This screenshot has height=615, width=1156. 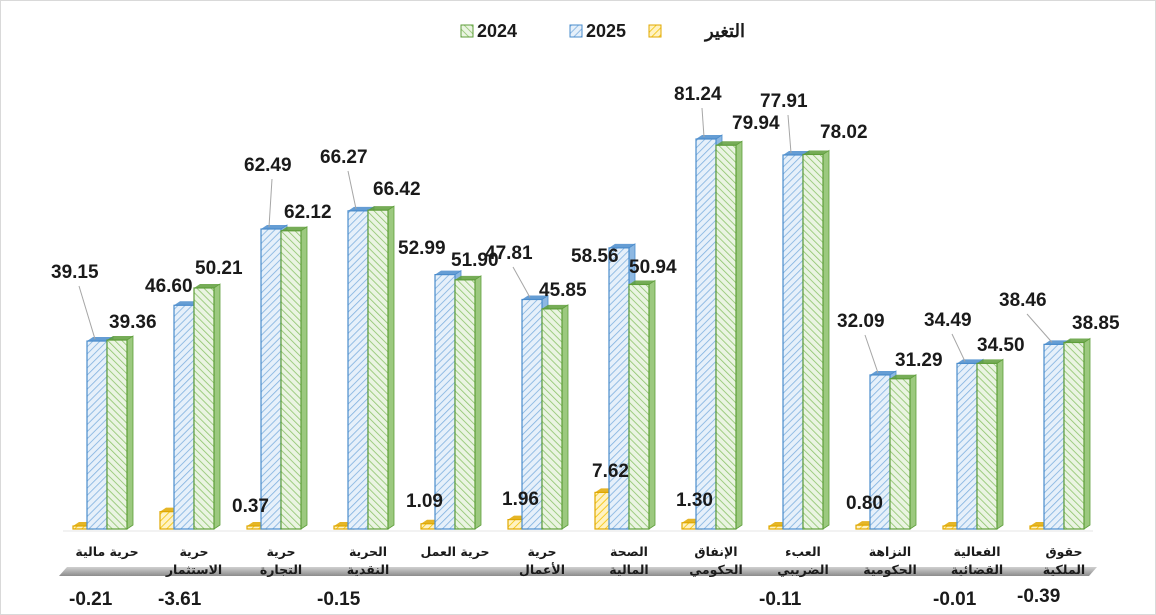 I want to click on data-label-s0-c4: 1.09, so click(x=424, y=501).